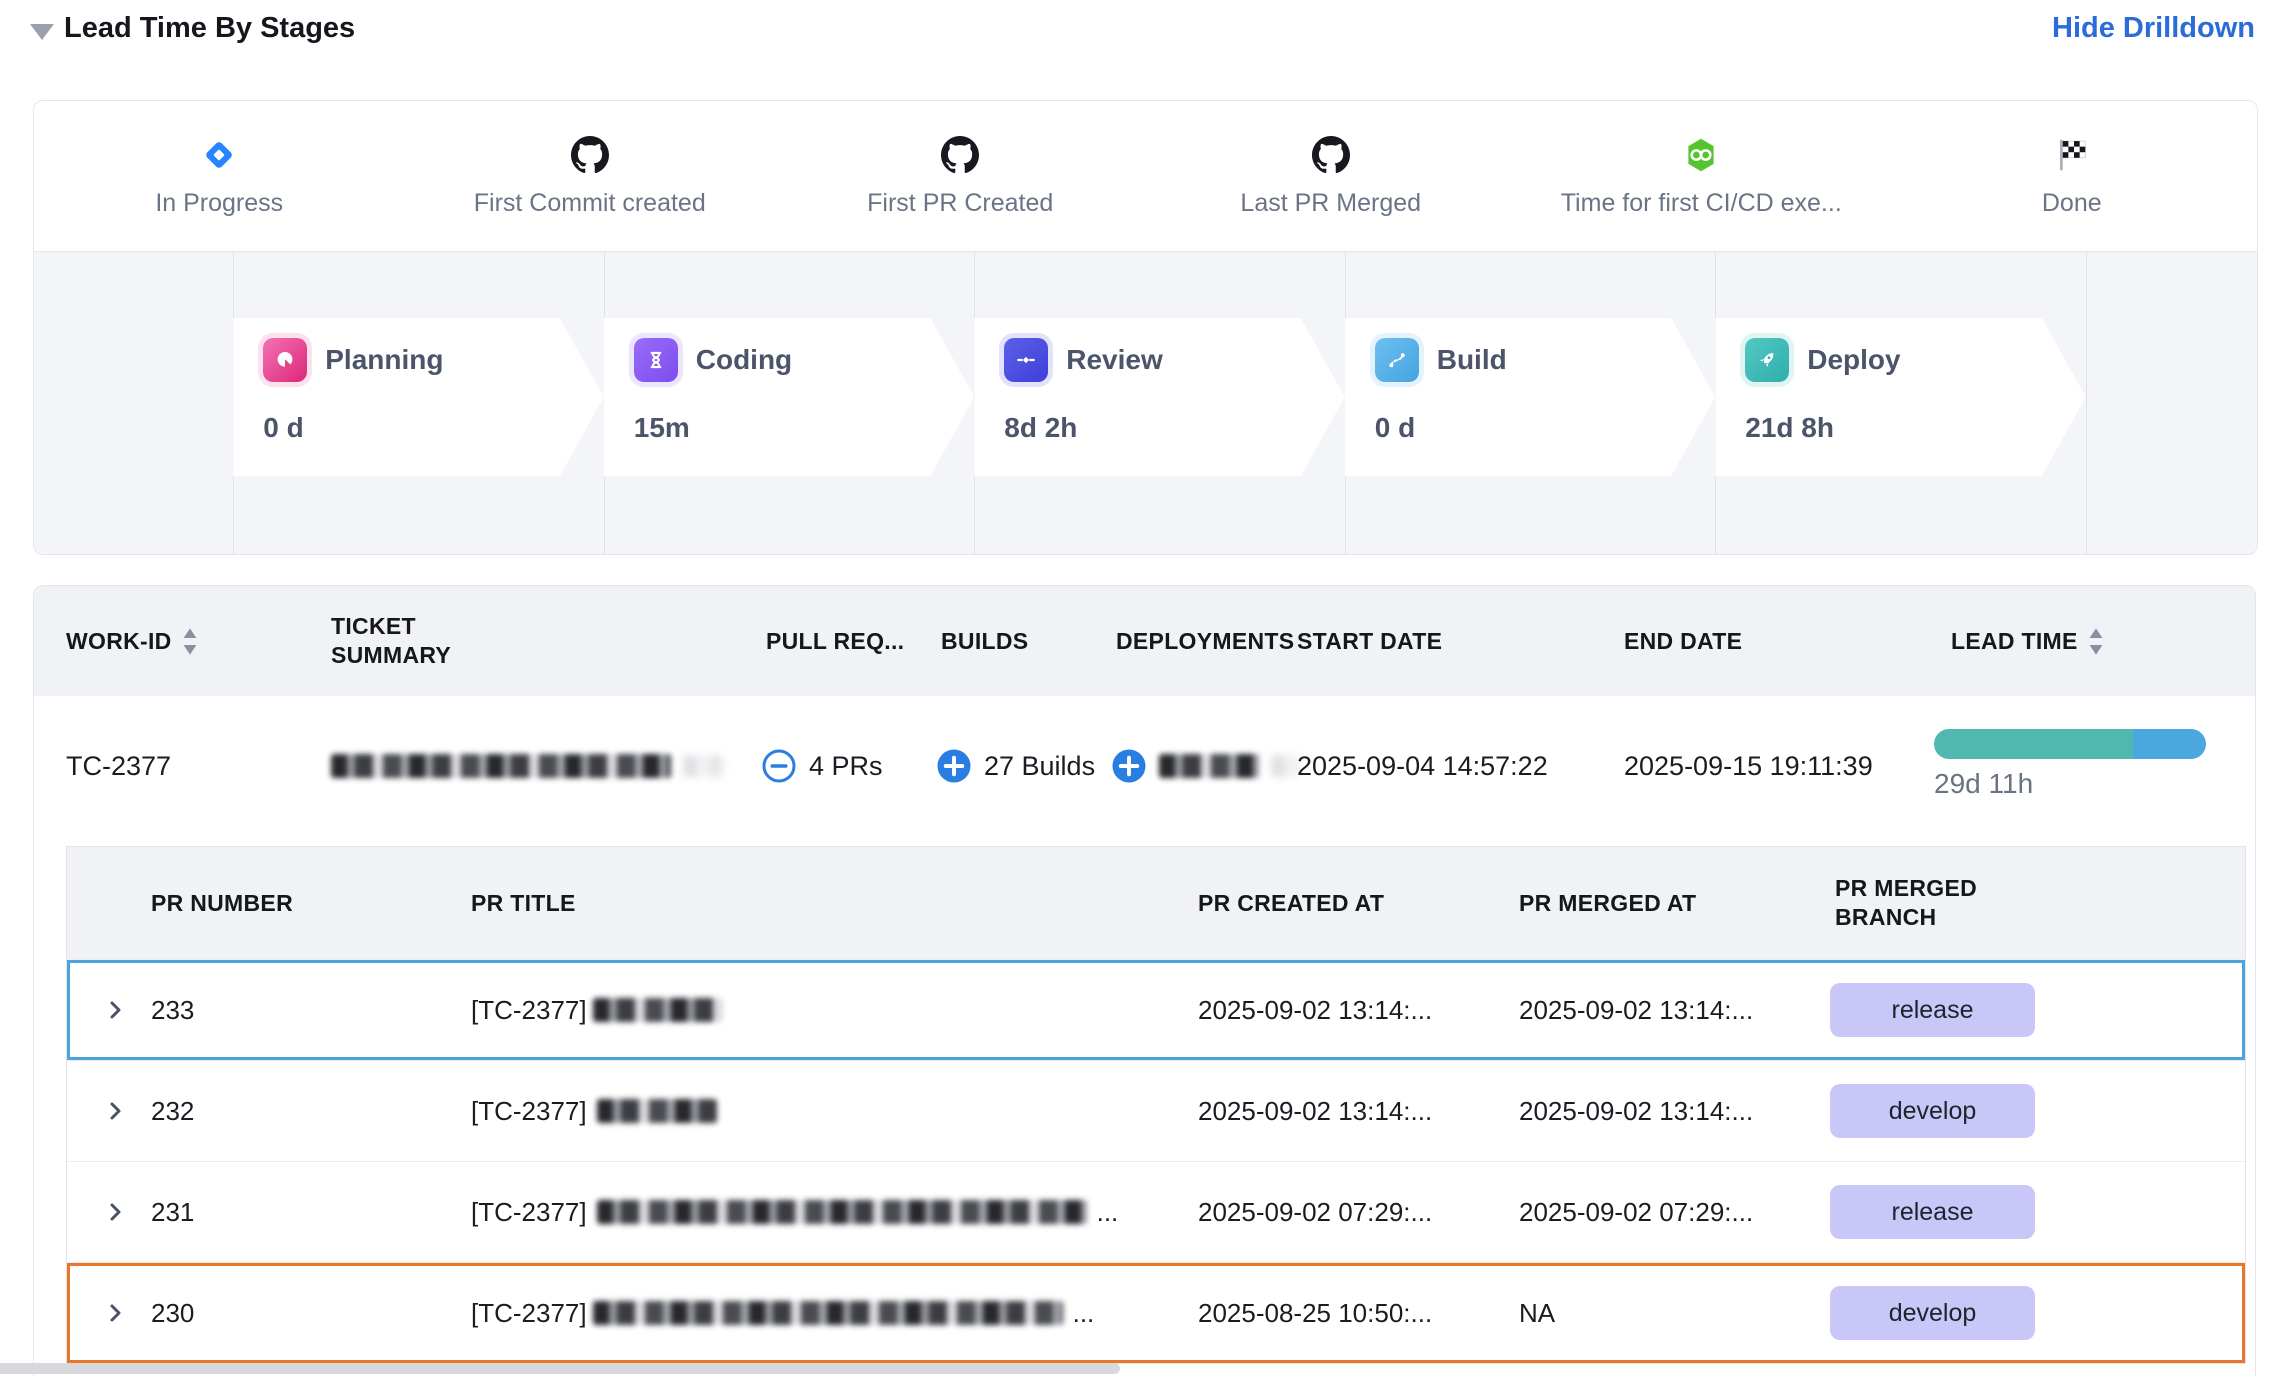  What do you see at coordinates (560, 1368) in the screenshot?
I see `horizontal-scrollbar` at bounding box center [560, 1368].